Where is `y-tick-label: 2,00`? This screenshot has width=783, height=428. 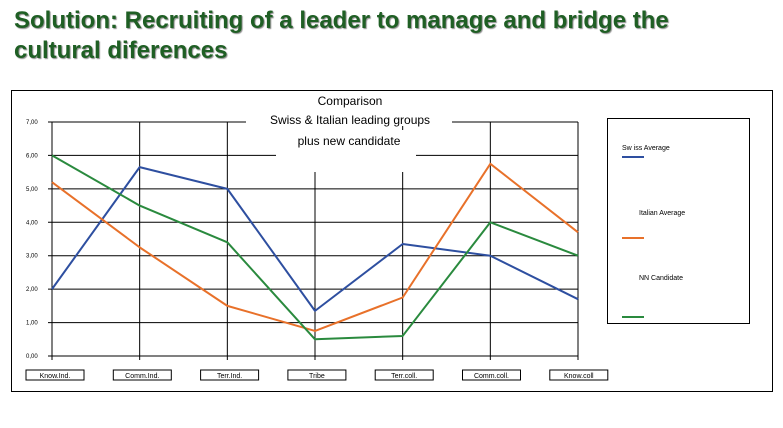 y-tick-label: 2,00 is located at coordinates (32, 290).